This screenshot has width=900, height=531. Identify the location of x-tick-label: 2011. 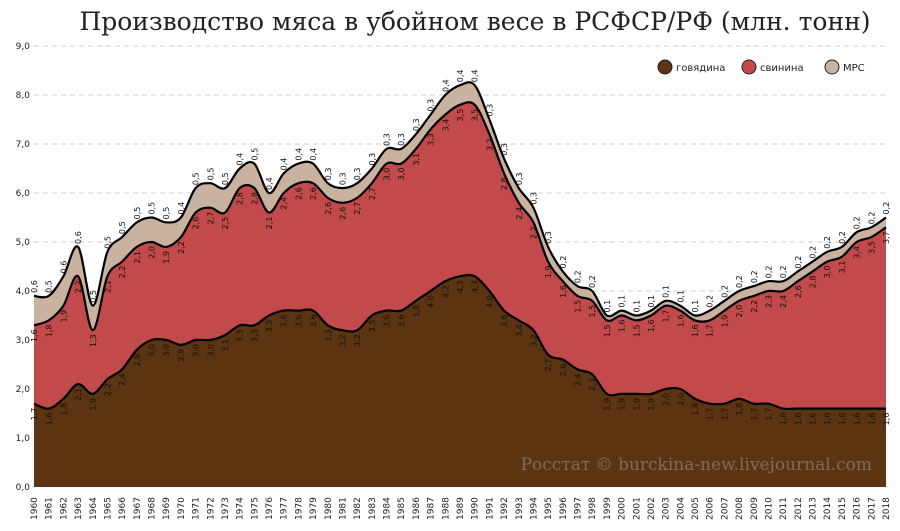
(784, 508).